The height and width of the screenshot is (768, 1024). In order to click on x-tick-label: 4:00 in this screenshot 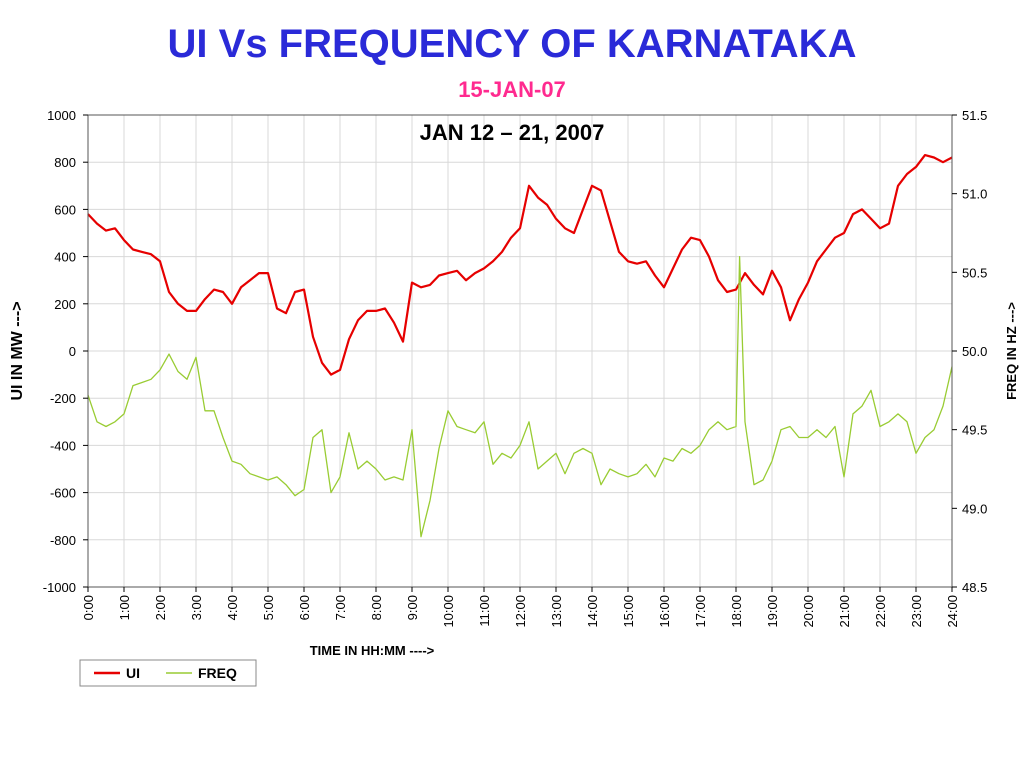, I will do `click(232, 607)`.